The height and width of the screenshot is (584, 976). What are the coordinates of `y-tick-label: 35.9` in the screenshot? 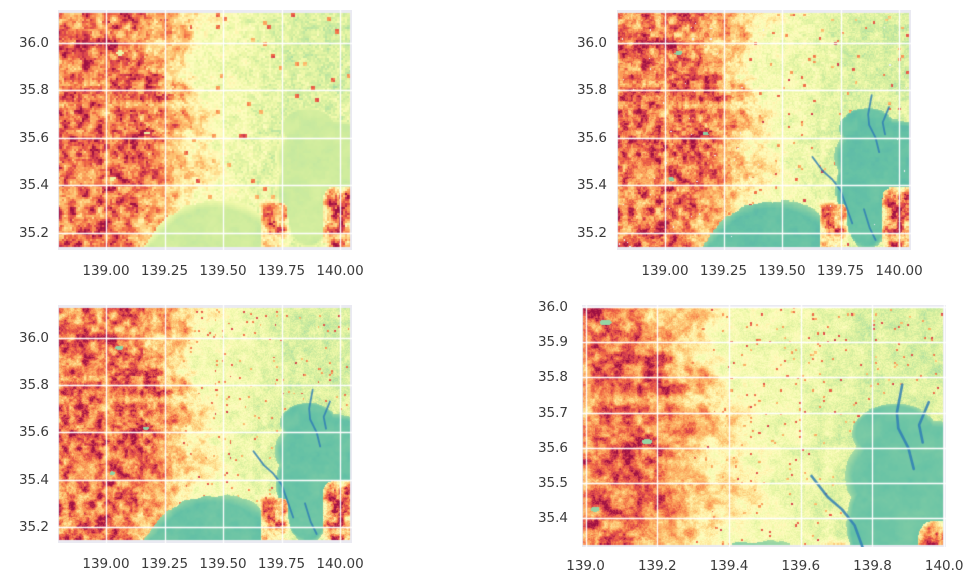 It's located at (552, 342).